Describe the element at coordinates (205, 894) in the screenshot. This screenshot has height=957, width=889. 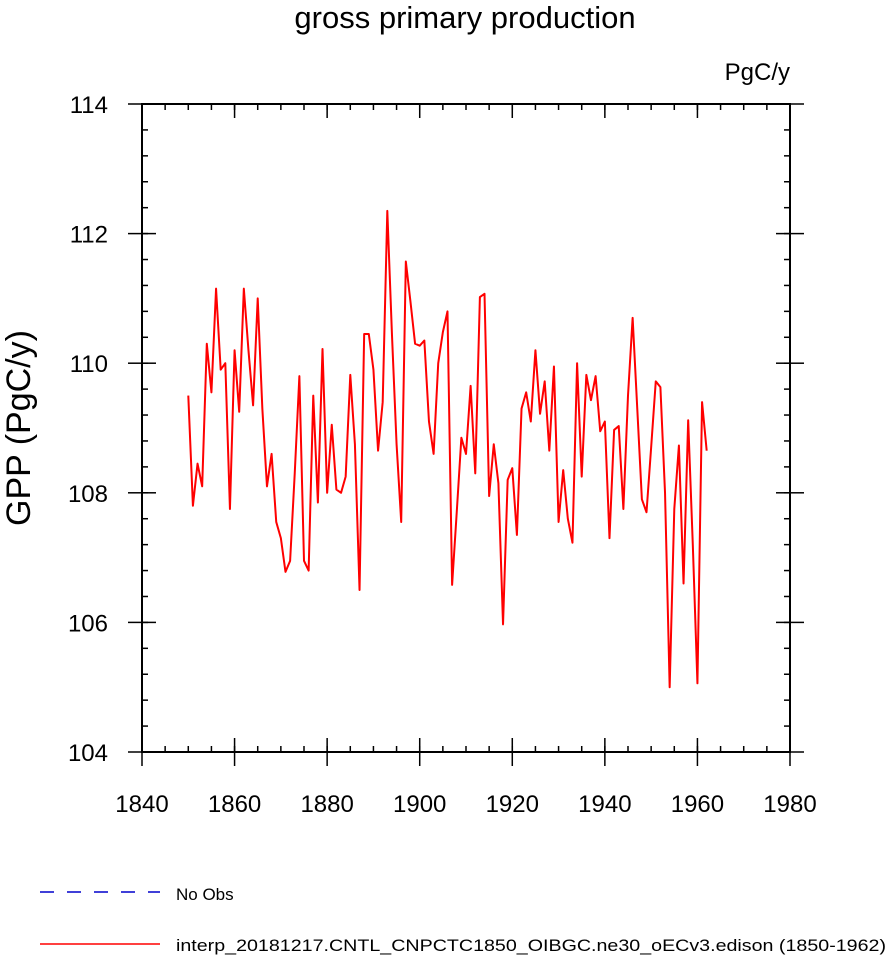
I see `legend-label-no-obs: No Obs` at that location.